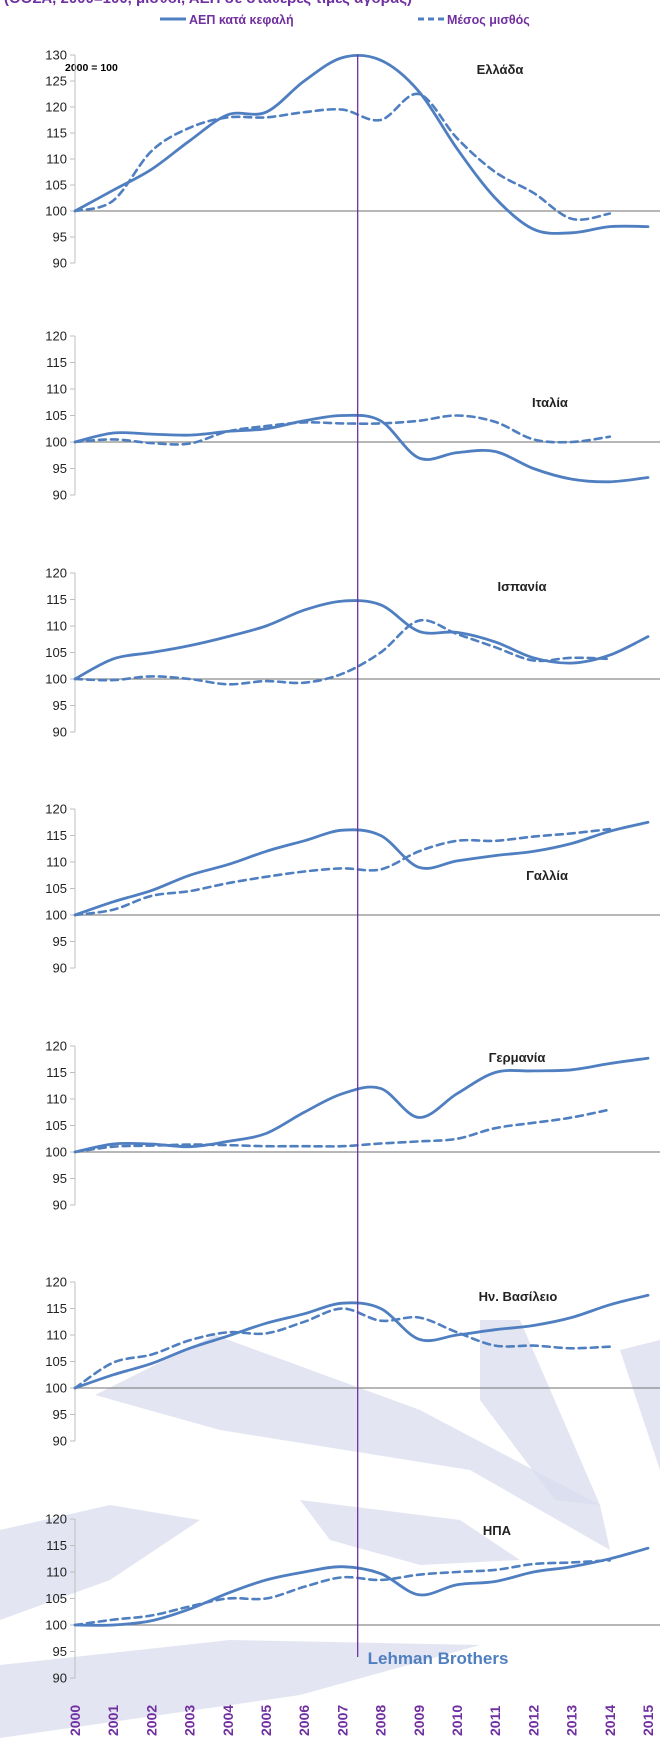  What do you see at coordinates (266, 1720) in the screenshot?
I see `x-tick-2005: 2005` at bounding box center [266, 1720].